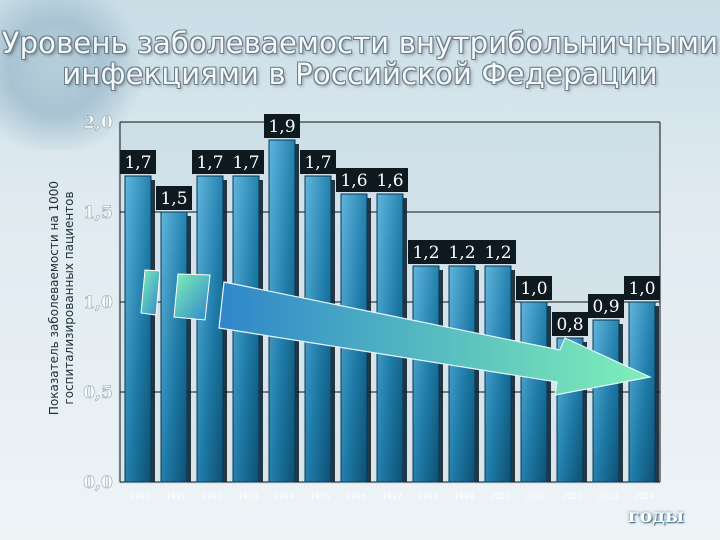 The width and height of the screenshot is (720, 540). What do you see at coordinates (248, 496) in the screenshot?
I see `x-tick-label: 1993` at bounding box center [248, 496].